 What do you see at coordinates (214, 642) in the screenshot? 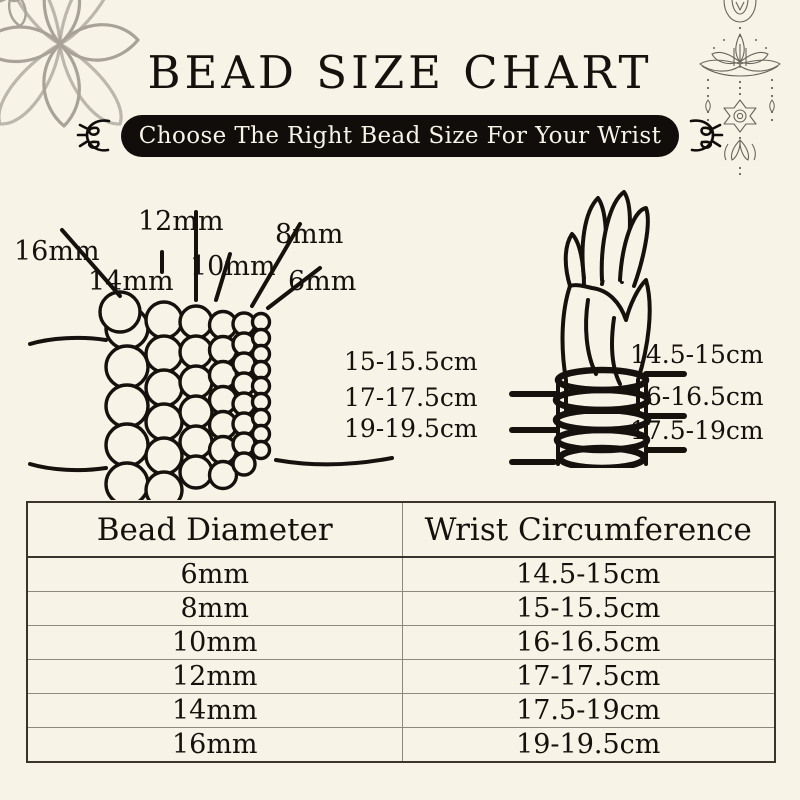
I see `cell-bead-diameter: 10mm` at bounding box center [214, 642].